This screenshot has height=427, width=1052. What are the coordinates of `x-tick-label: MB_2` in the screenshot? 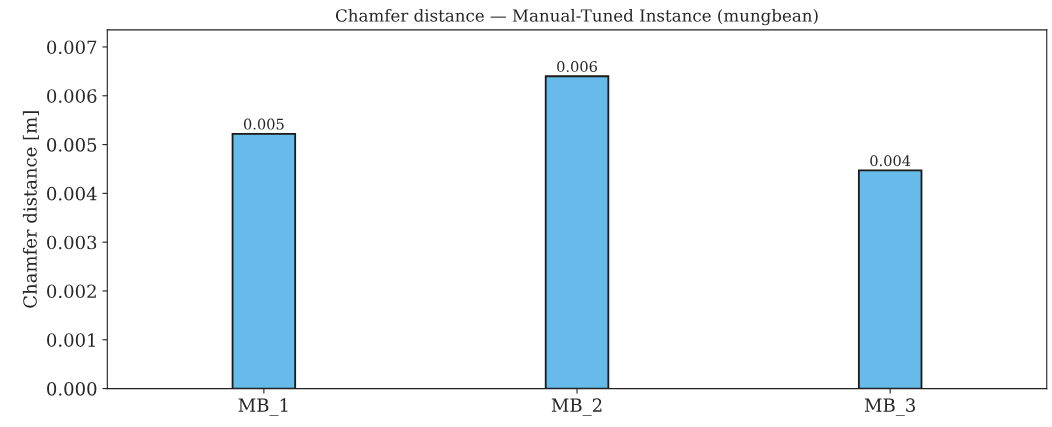 It's located at (576, 407).